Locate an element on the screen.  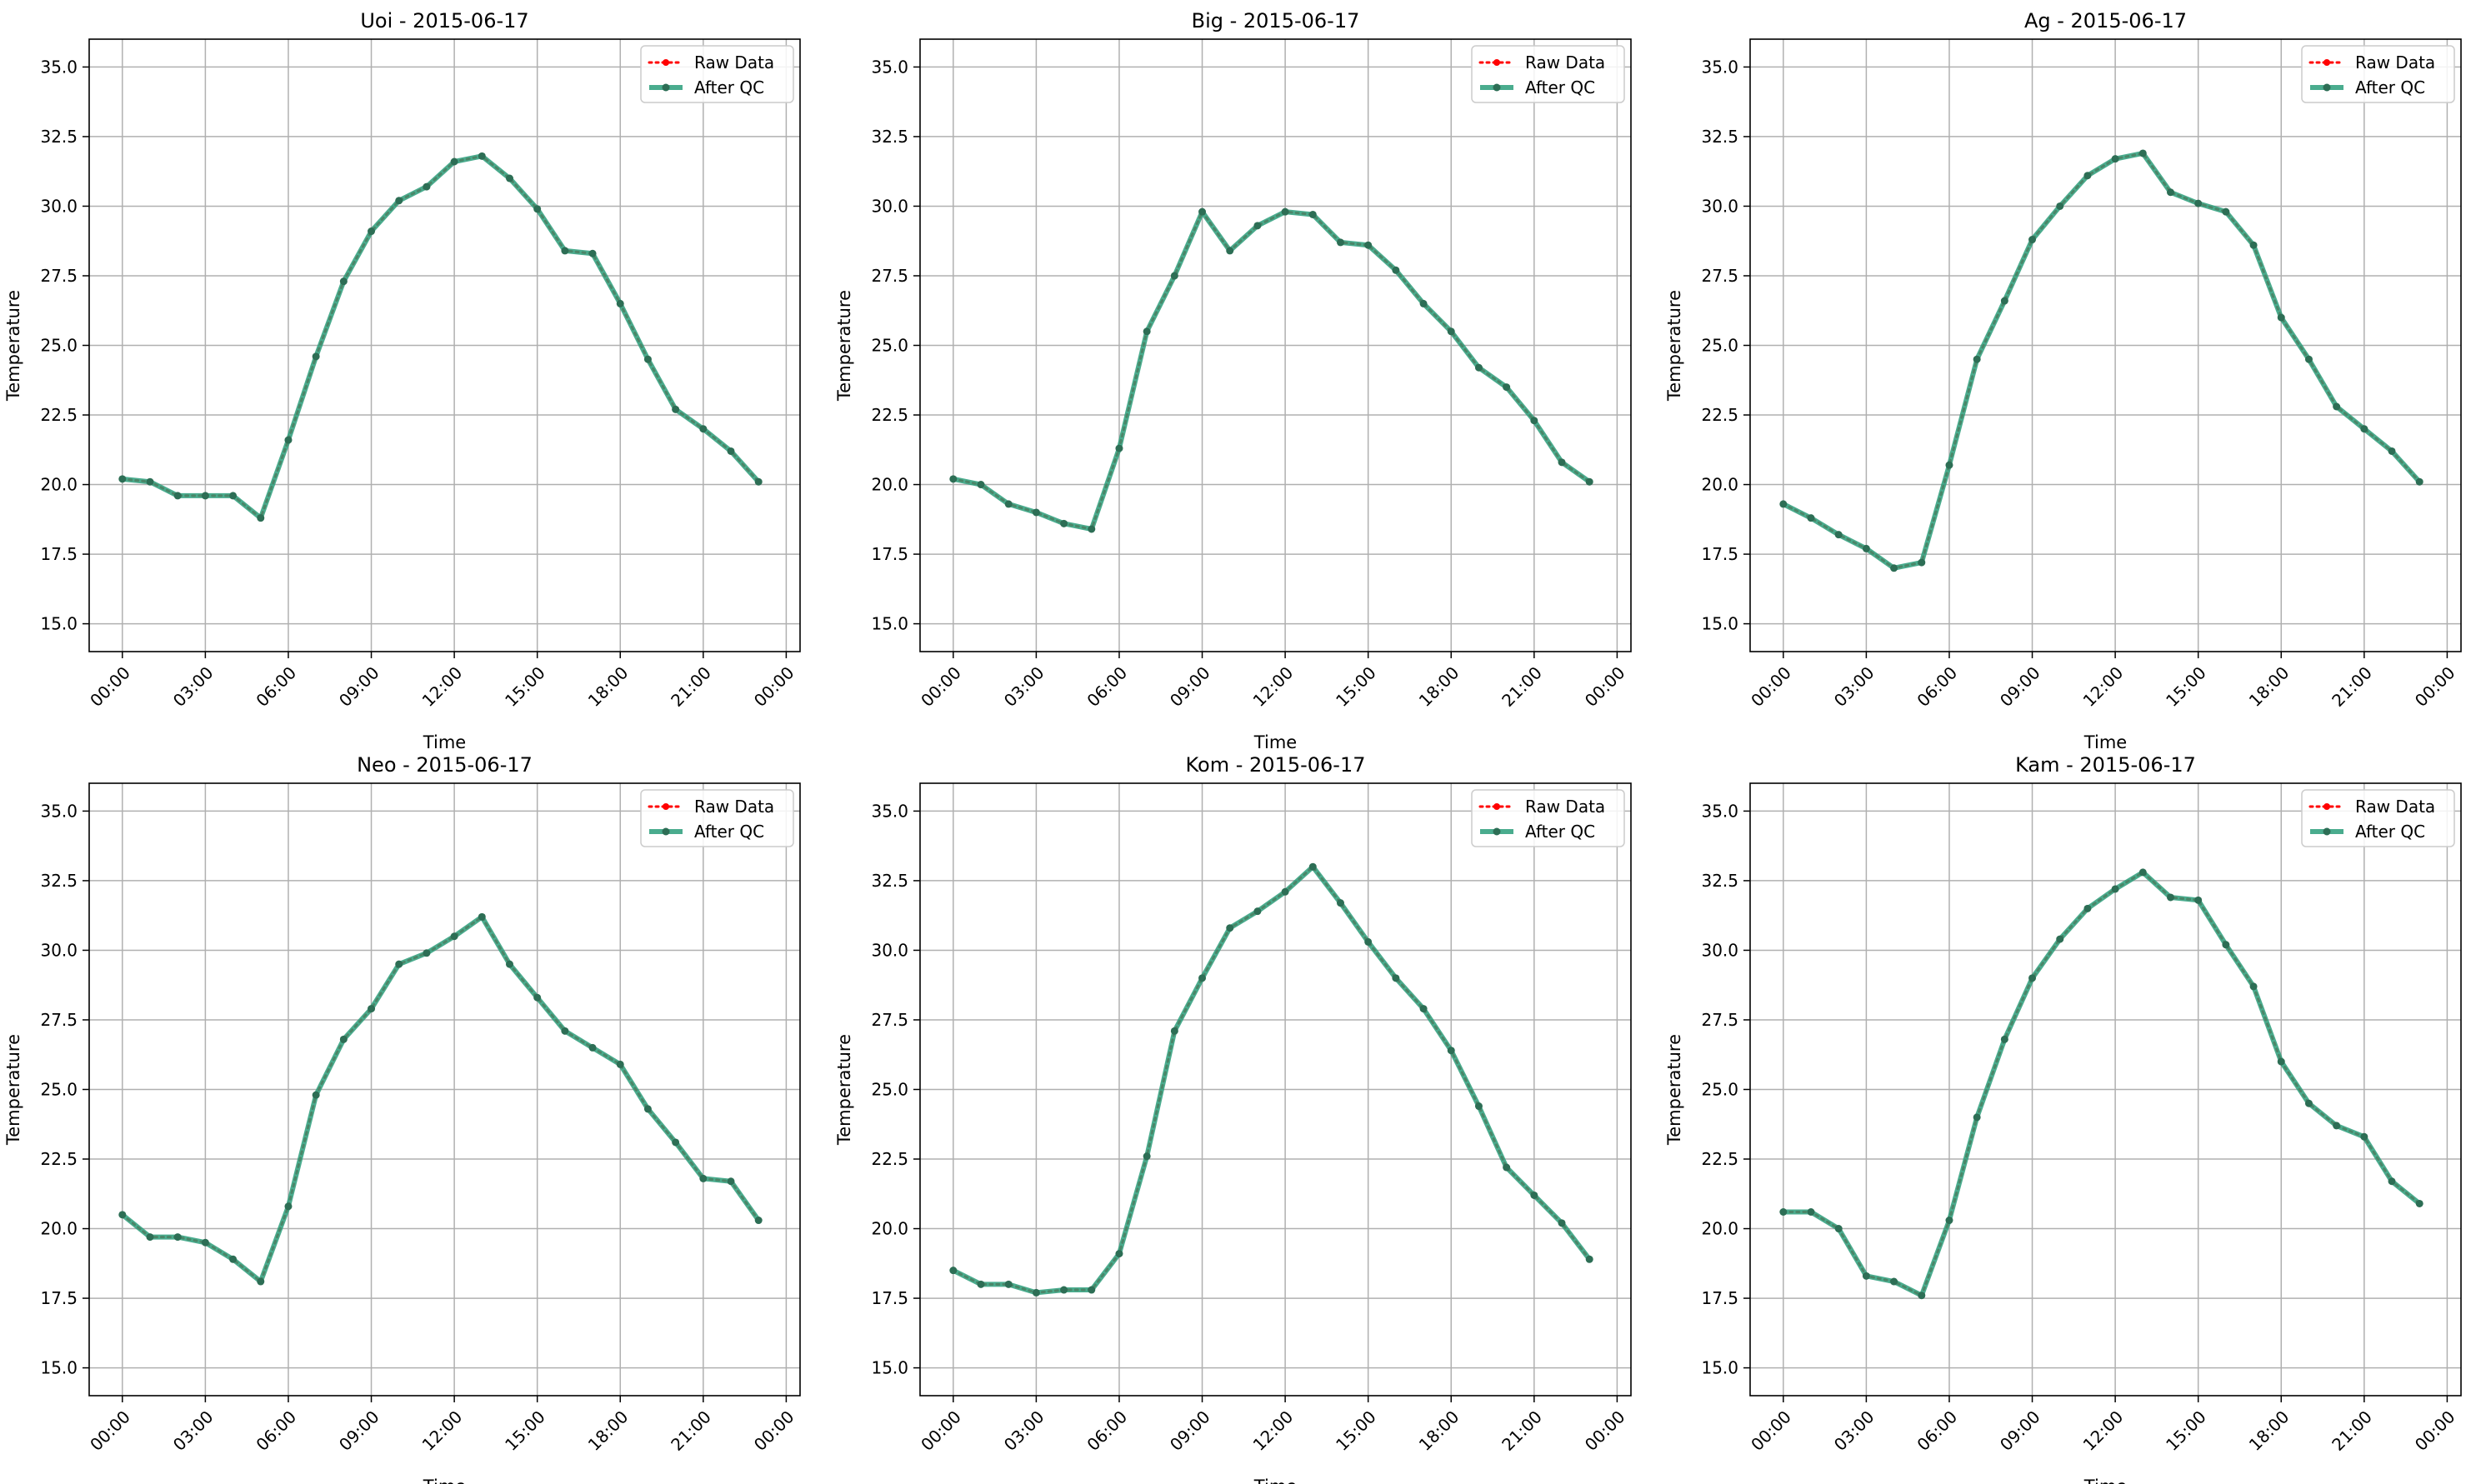
x-tick-label: 09:00 is located at coordinates (1190, 687).